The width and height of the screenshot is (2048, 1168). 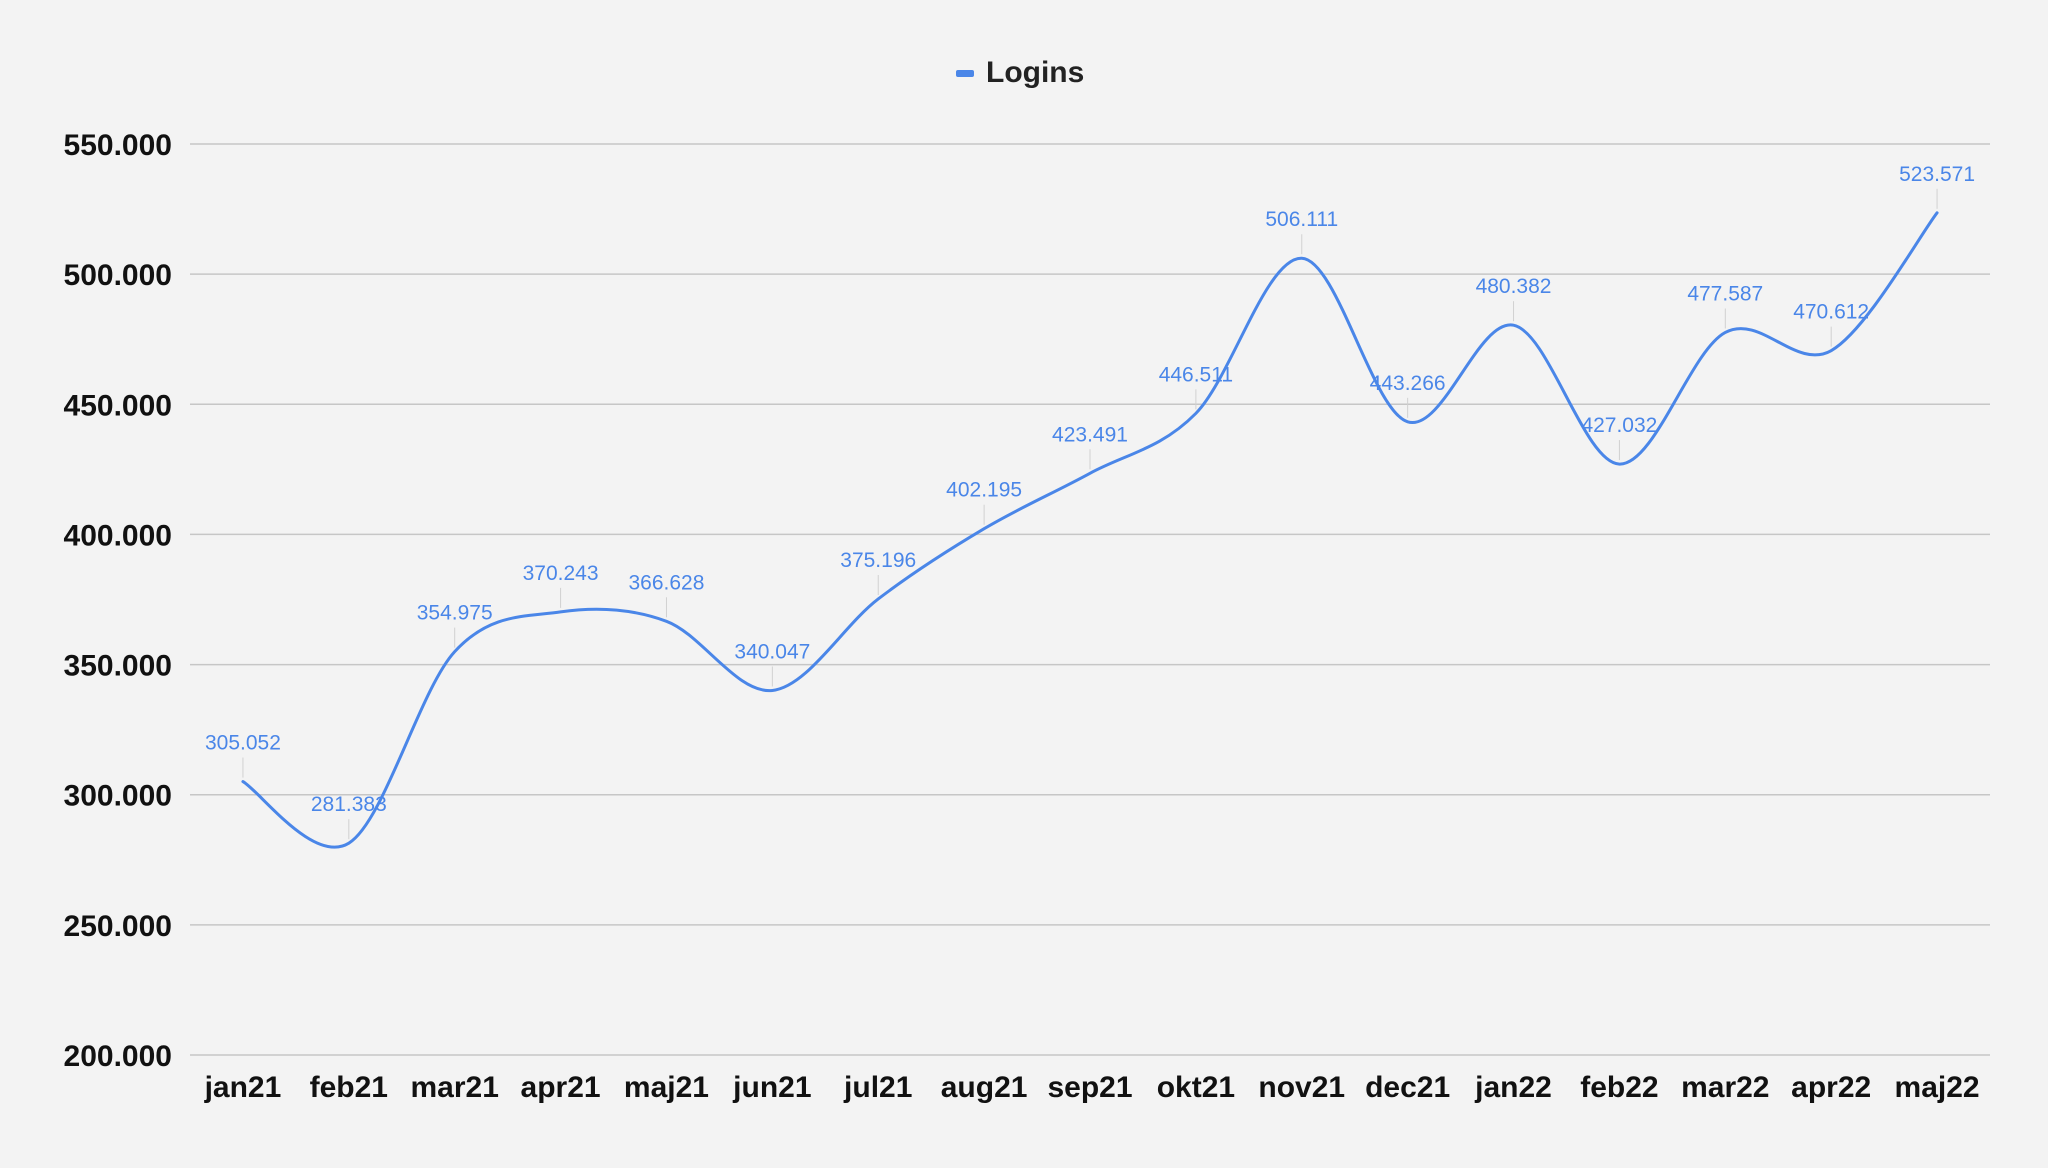 What do you see at coordinates (1514, 286) in the screenshot?
I see `data-label: 480.382` at bounding box center [1514, 286].